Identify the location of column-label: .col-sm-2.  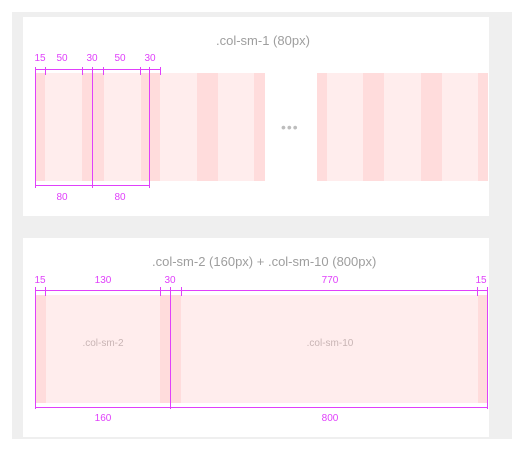
(103, 343).